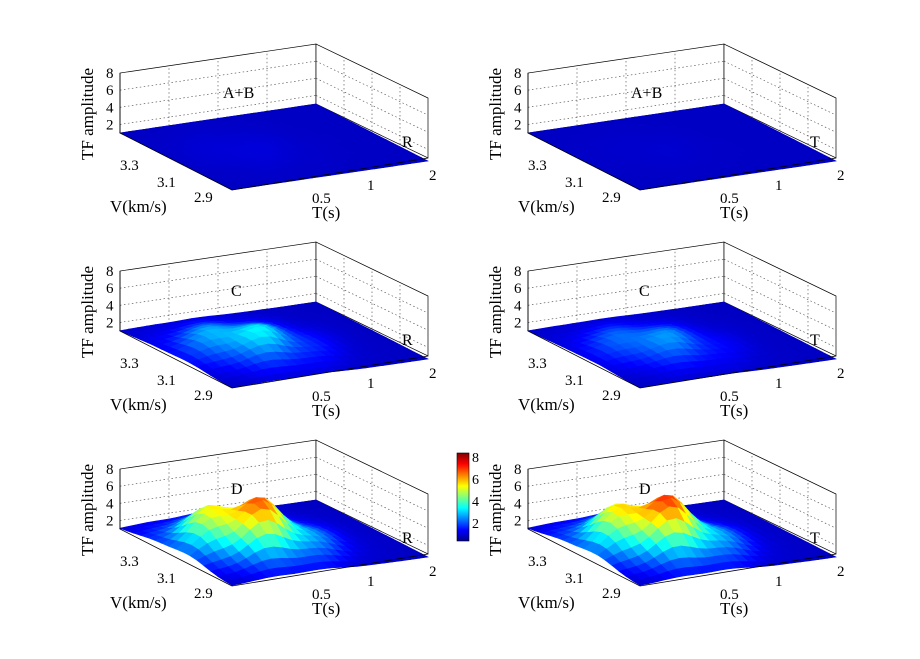 The image size is (920, 659). Describe the element at coordinates (644, 291) in the screenshot. I see `panel-label: C` at that location.